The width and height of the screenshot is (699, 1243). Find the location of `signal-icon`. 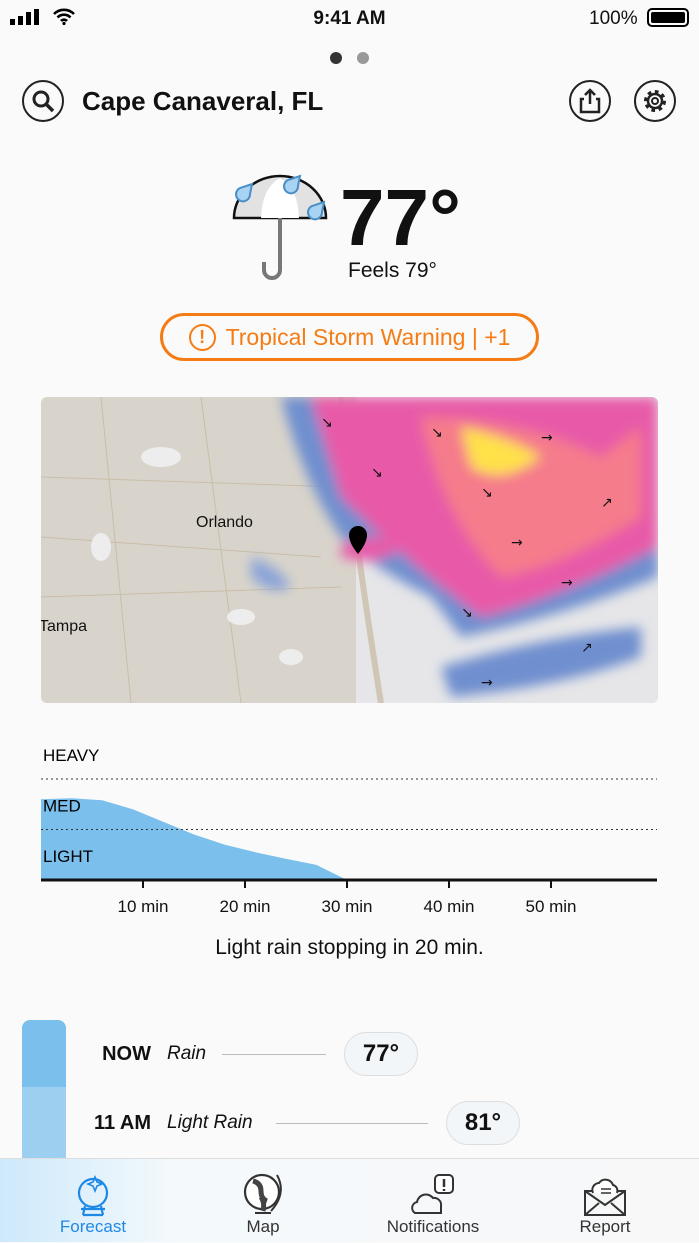

signal-icon is located at coordinates (24, 17).